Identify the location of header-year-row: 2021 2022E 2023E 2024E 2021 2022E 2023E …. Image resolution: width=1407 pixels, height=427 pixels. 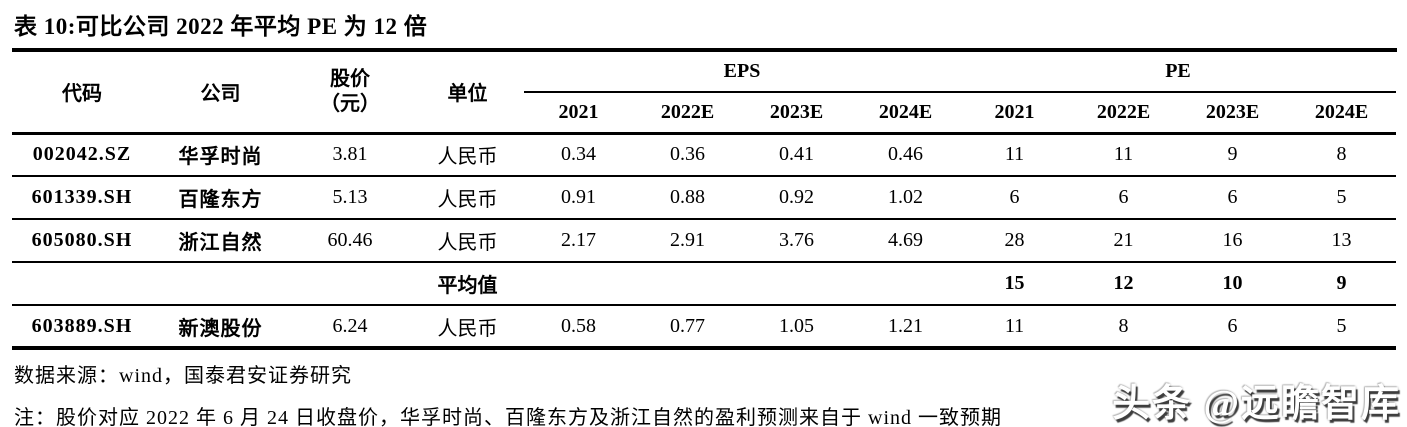
(704, 113).